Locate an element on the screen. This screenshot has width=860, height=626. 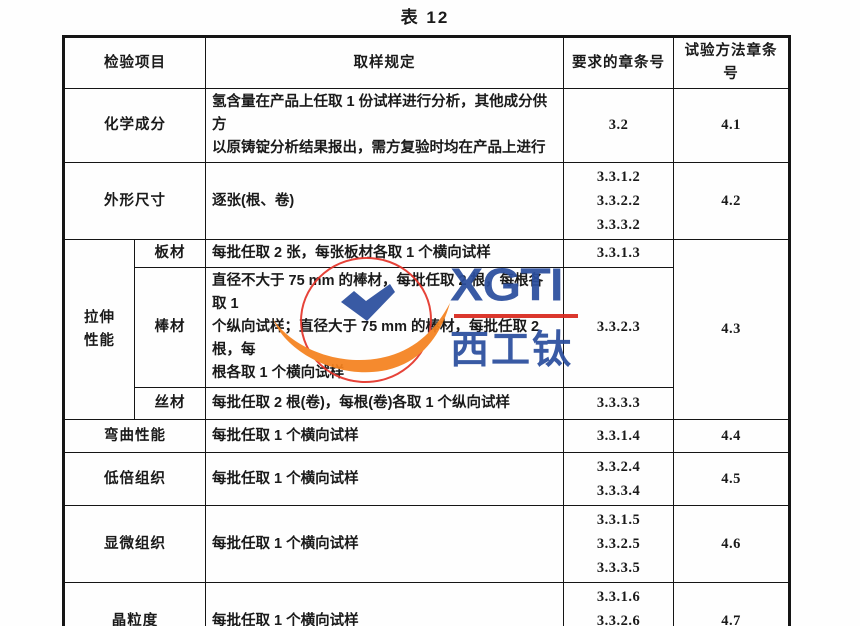
item-microstructure: 显微组织 is located at coordinates (134, 544).